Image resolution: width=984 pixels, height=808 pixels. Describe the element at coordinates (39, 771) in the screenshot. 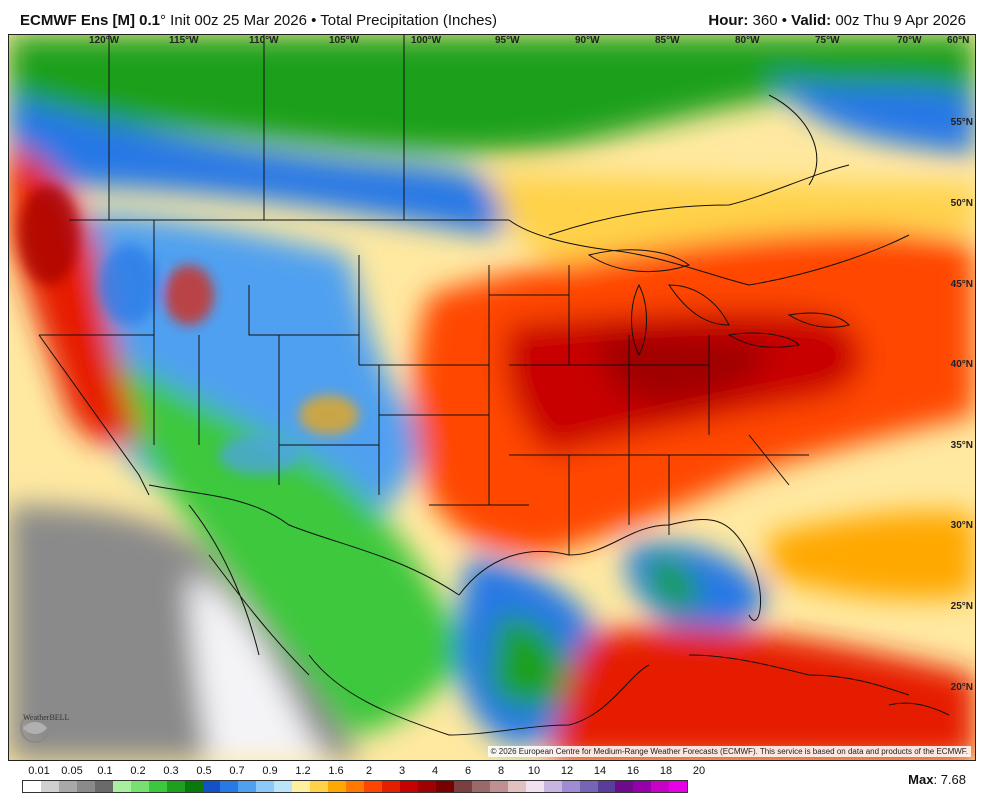

I see `legend-tick-label: 0.01` at that location.